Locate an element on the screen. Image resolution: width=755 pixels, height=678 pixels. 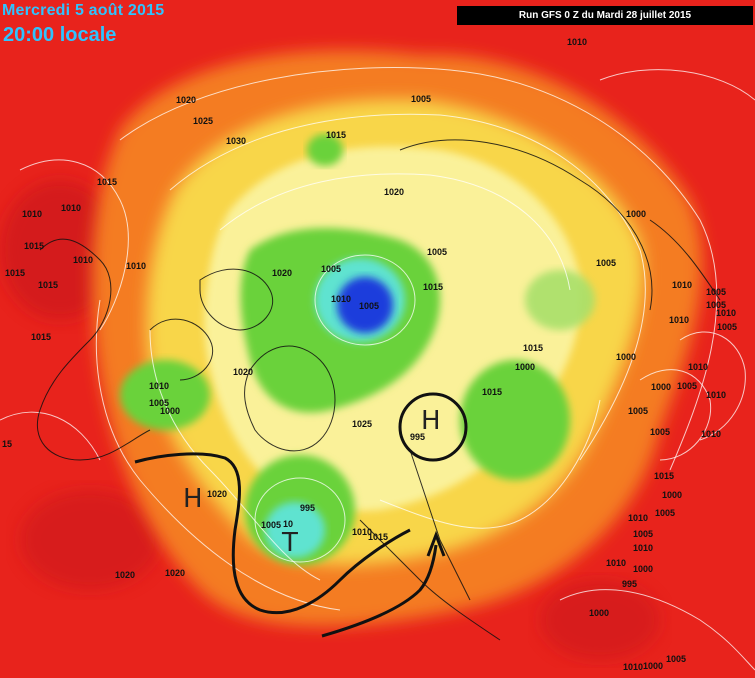
high-circle is located at coordinates (433, 427).